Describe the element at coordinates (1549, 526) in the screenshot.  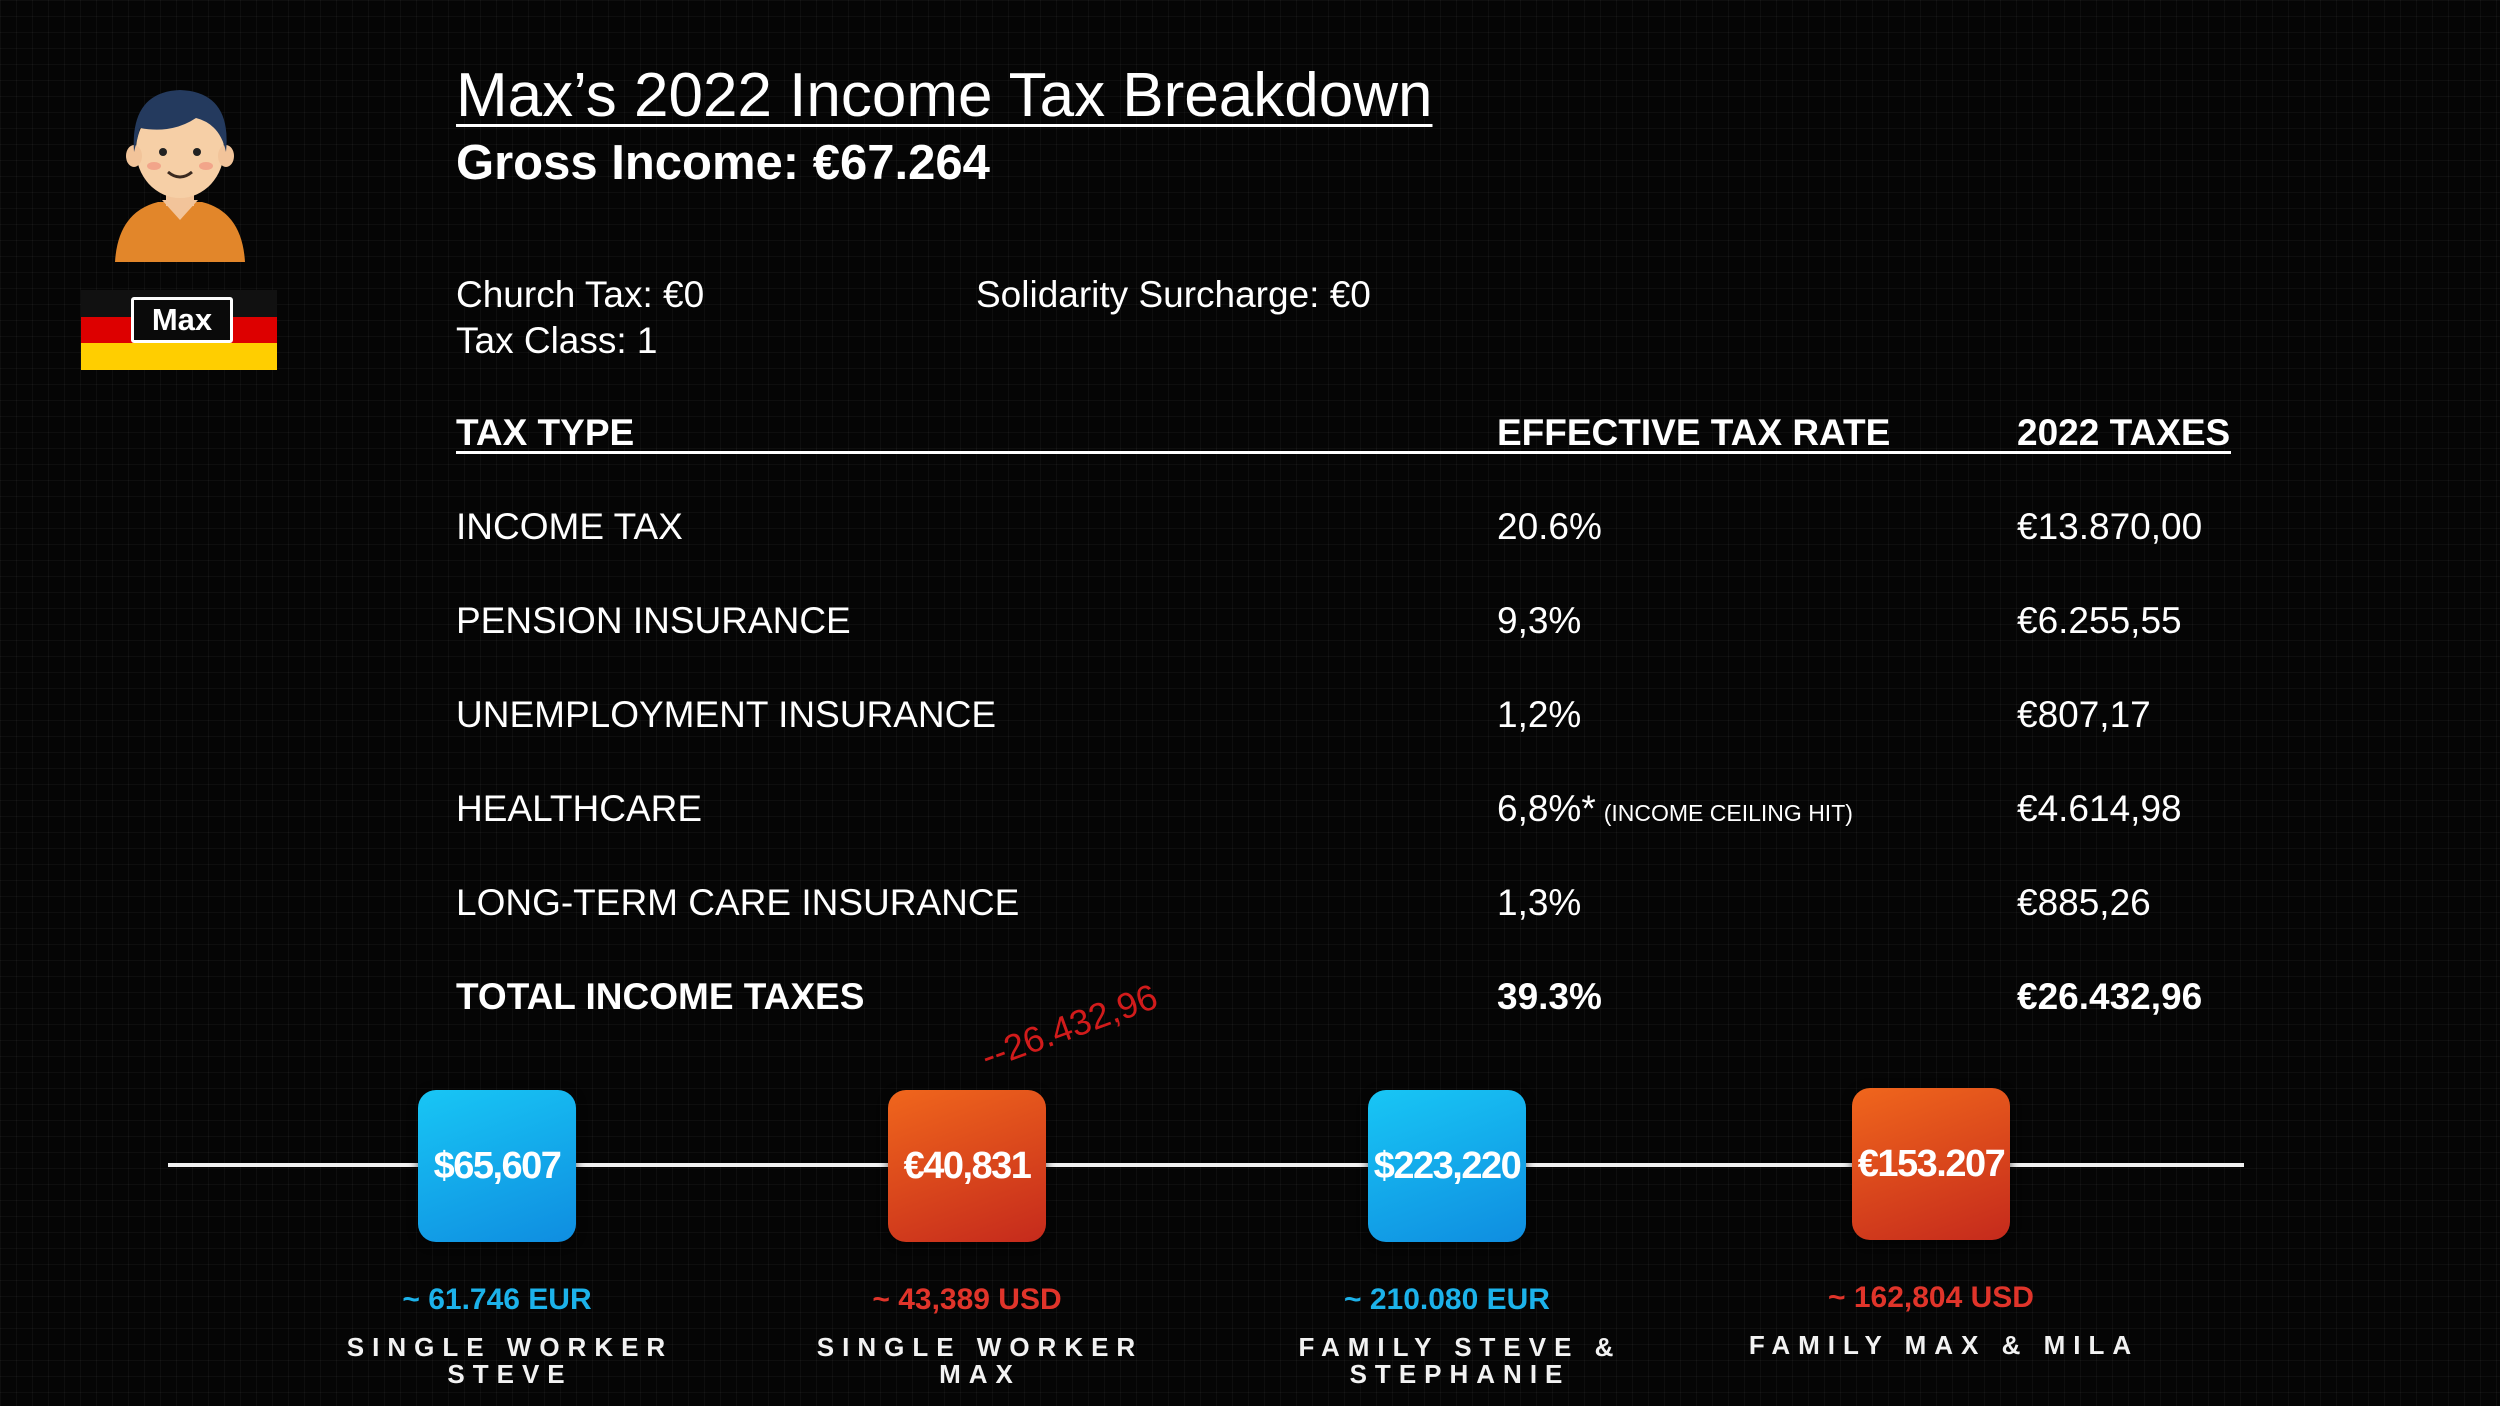
I see `row-income-tax-rate: 20.6%` at that location.